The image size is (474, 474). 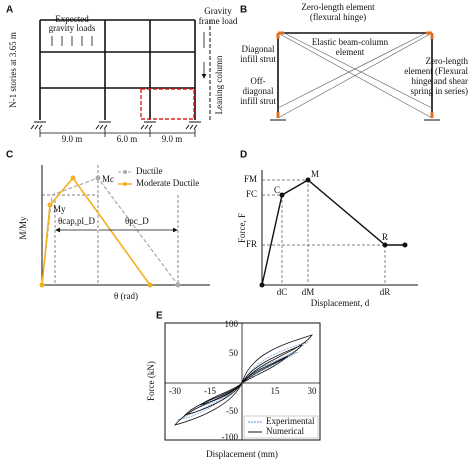 What do you see at coordinates (167, 183) in the screenshot?
I see `legend-entry: Moderate Ductile` at bounding box center [167, 183].